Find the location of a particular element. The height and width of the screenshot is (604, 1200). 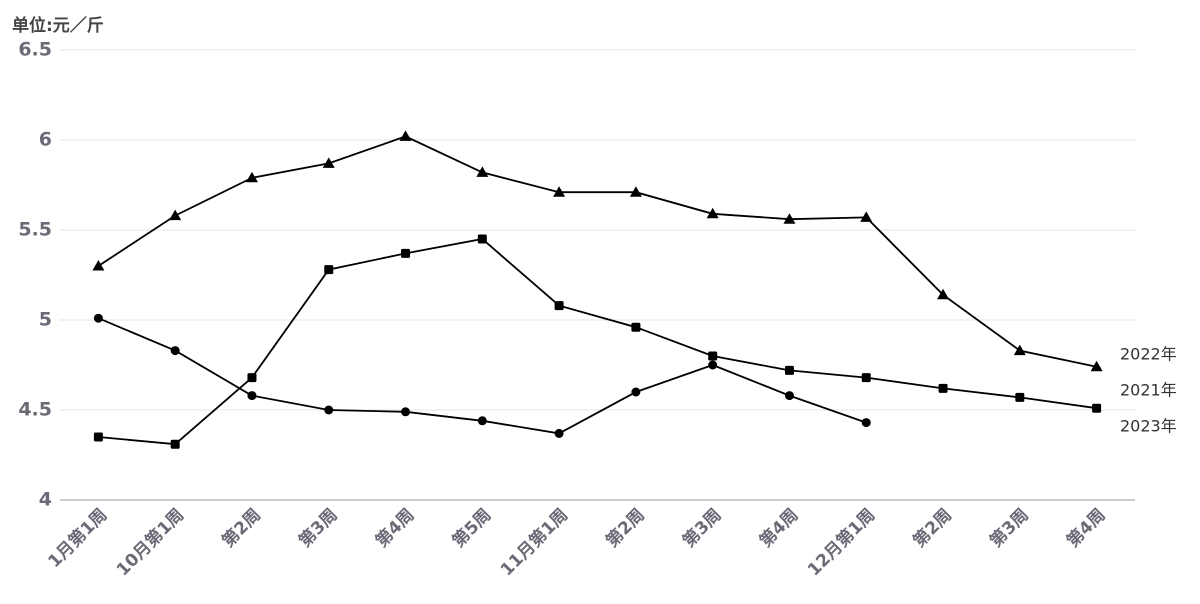

x-tick-label: 12月第1周 is located at coordinates (841, 542).